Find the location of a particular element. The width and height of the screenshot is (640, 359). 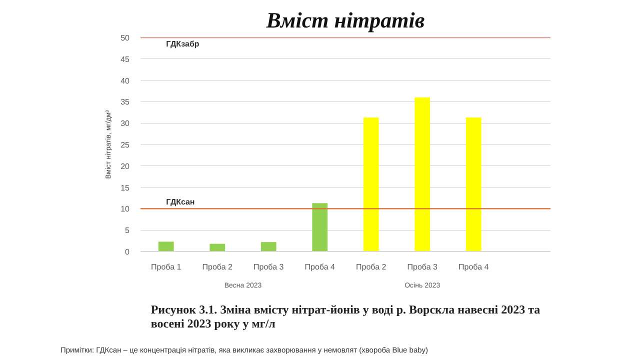

ref-line-label: ГДКзабр is located at coordinates (183, 44).